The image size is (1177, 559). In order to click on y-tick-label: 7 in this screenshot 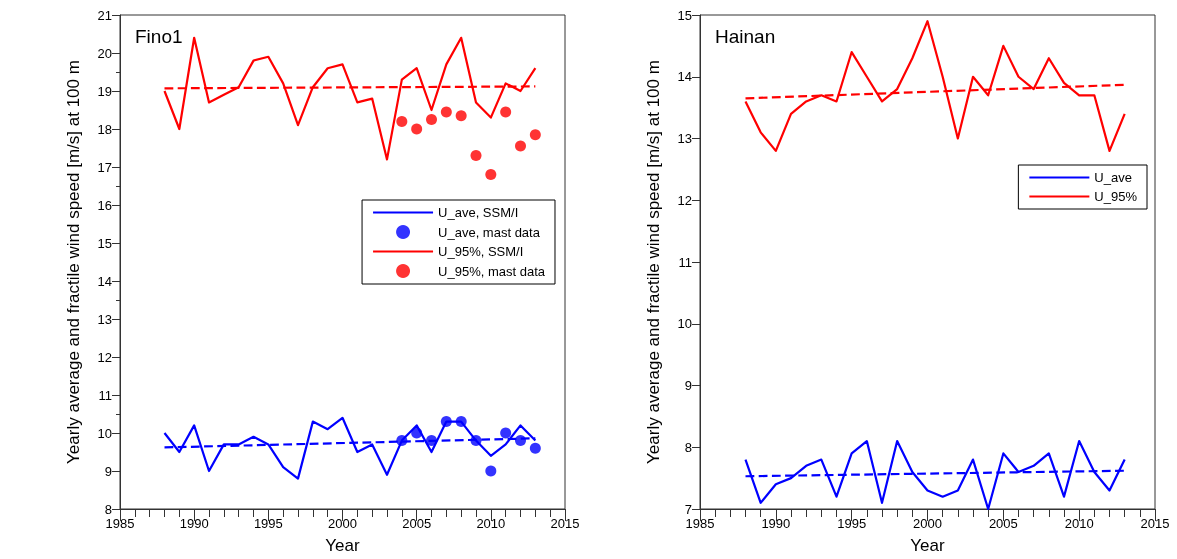, I will do `click(688, 509)`.